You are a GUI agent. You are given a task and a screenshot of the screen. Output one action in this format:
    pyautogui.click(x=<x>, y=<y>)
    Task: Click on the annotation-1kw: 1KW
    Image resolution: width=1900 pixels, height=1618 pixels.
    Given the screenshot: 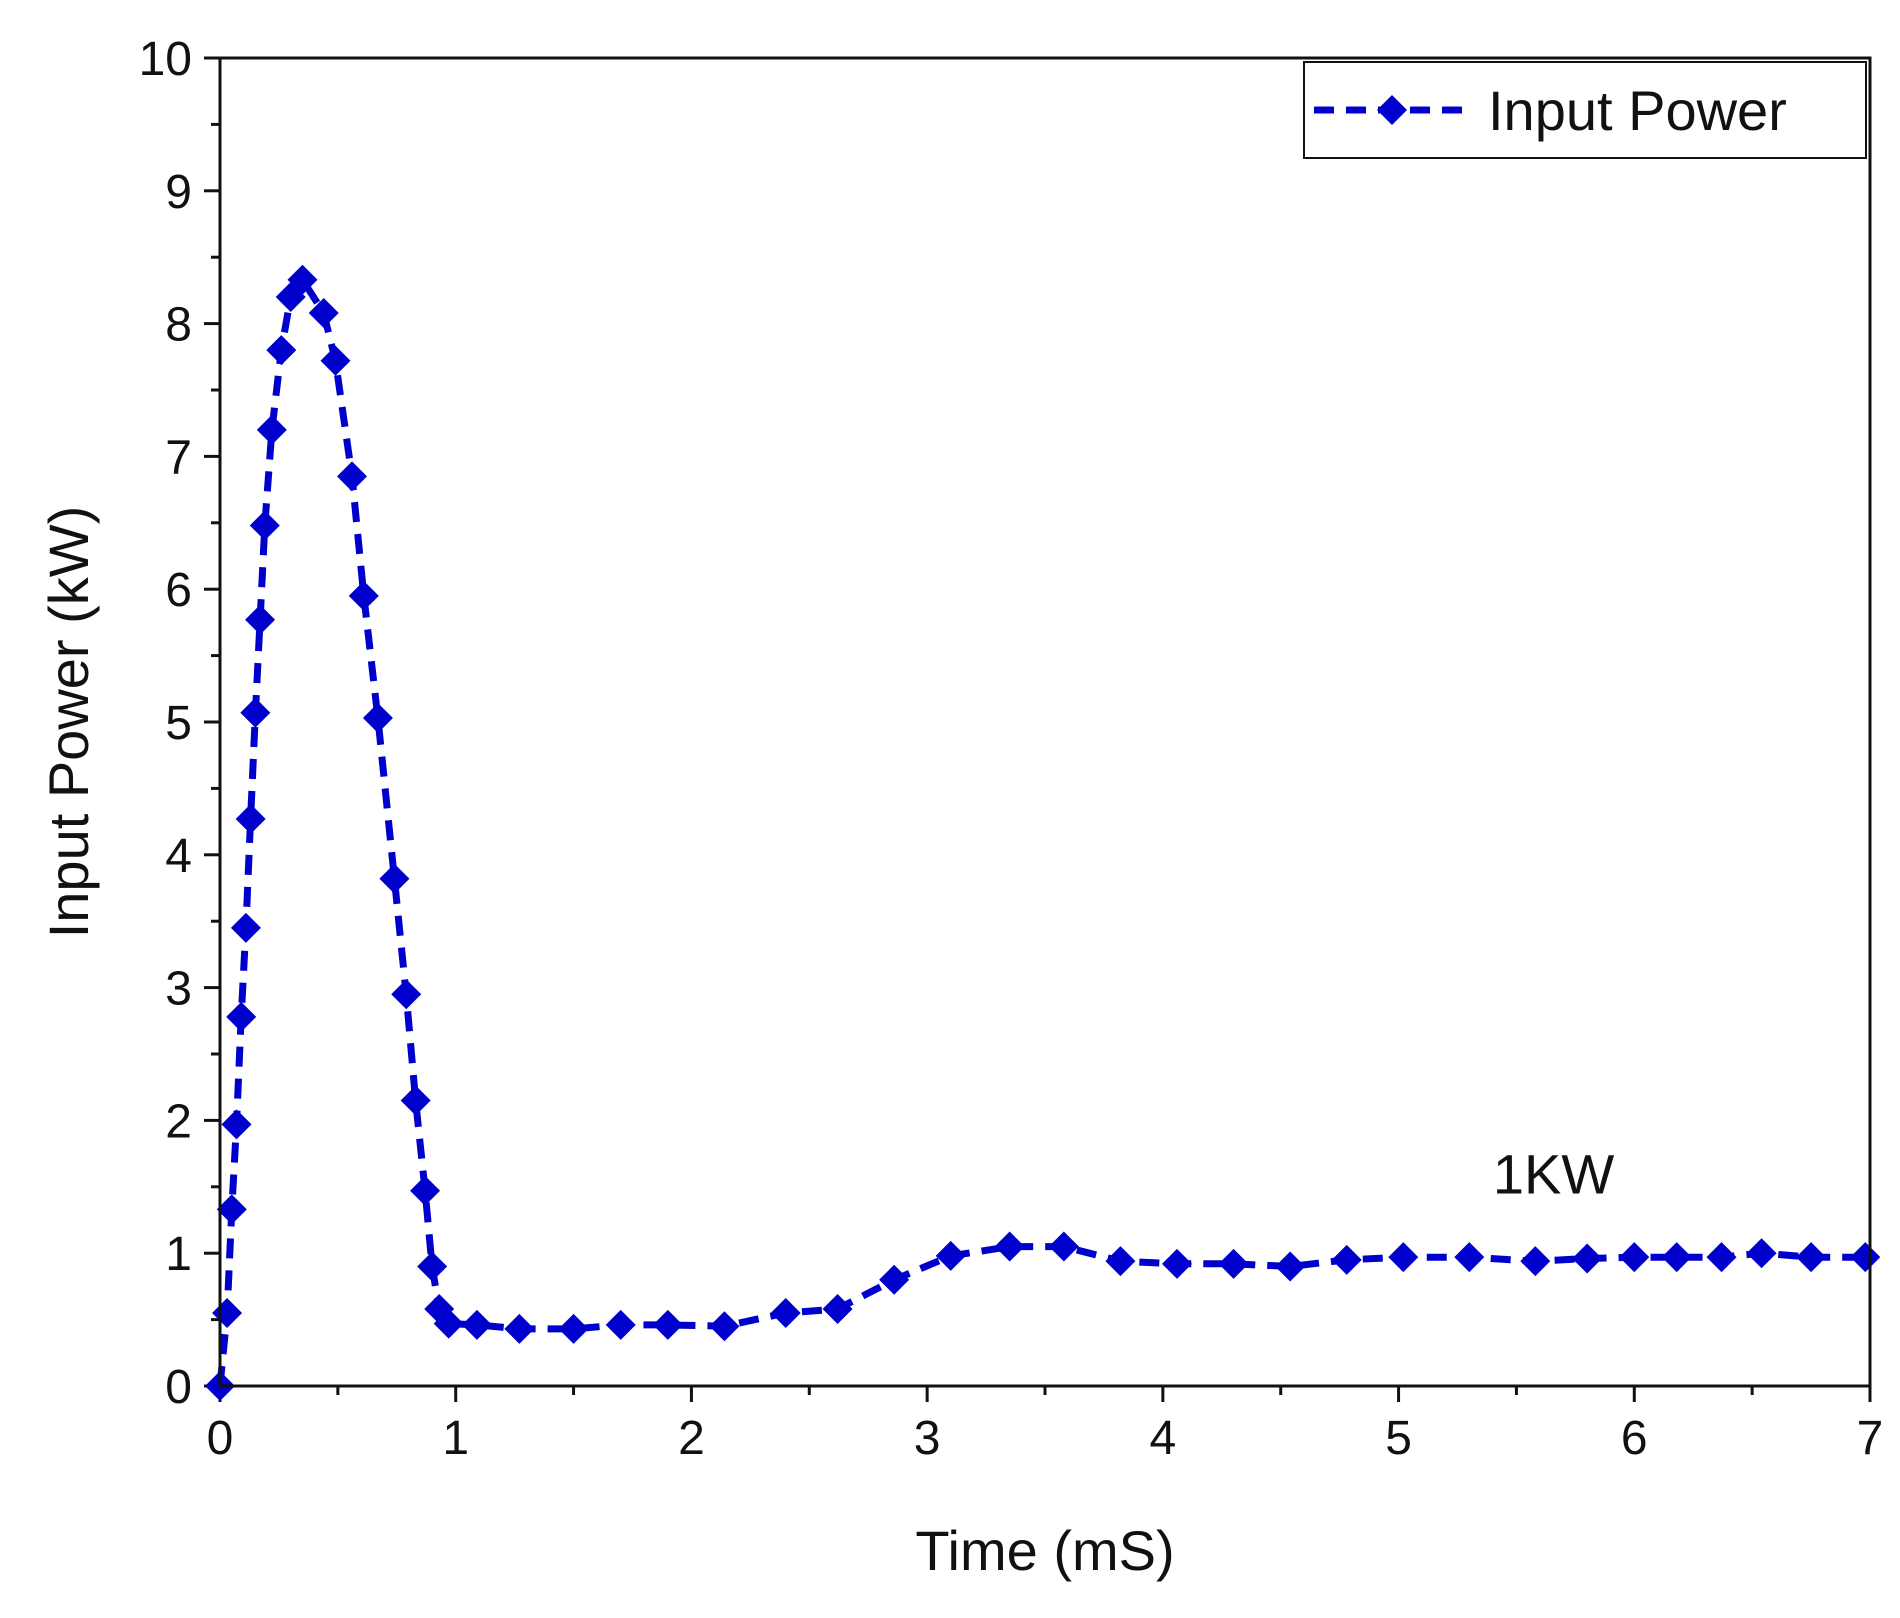 What is the action you would take?
    pyautogui.click(x=1553, y=1173)
    